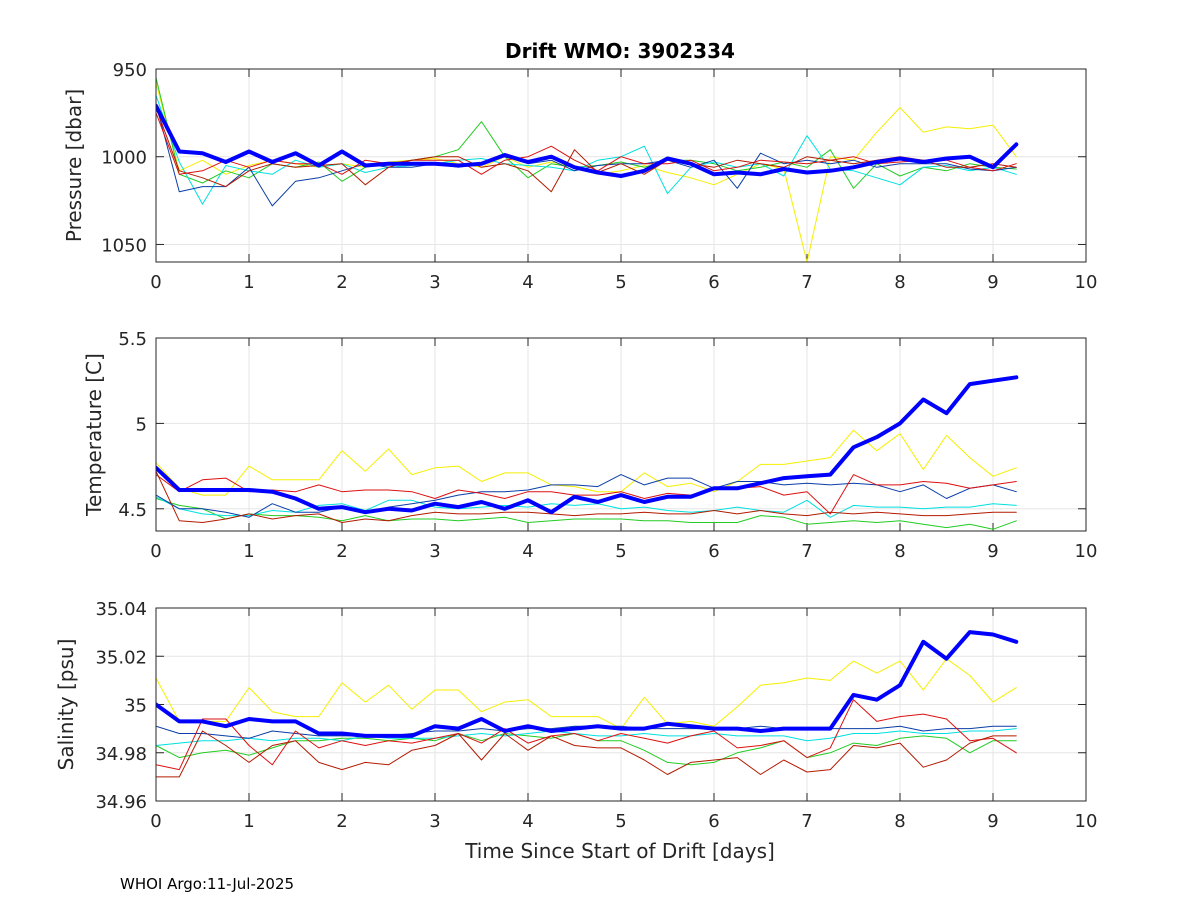 The height and width of the screenshot is (900, 1200). I want to click on pressure-x-tick-label: 8, so click(899, 282).